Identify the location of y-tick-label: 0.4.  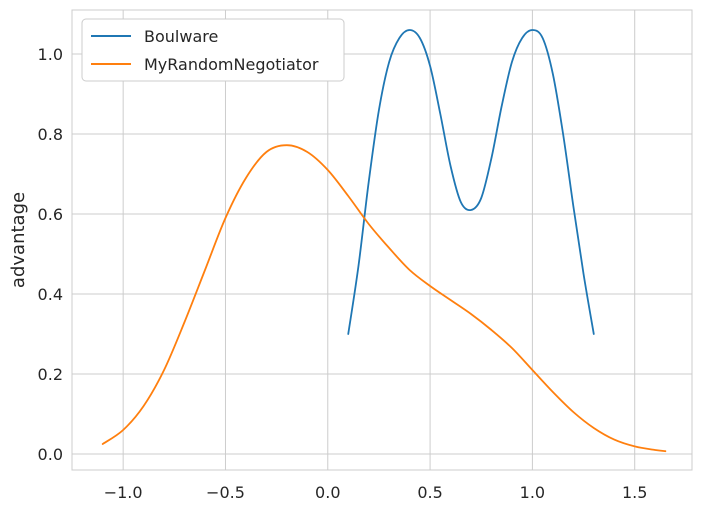
(50, 294).